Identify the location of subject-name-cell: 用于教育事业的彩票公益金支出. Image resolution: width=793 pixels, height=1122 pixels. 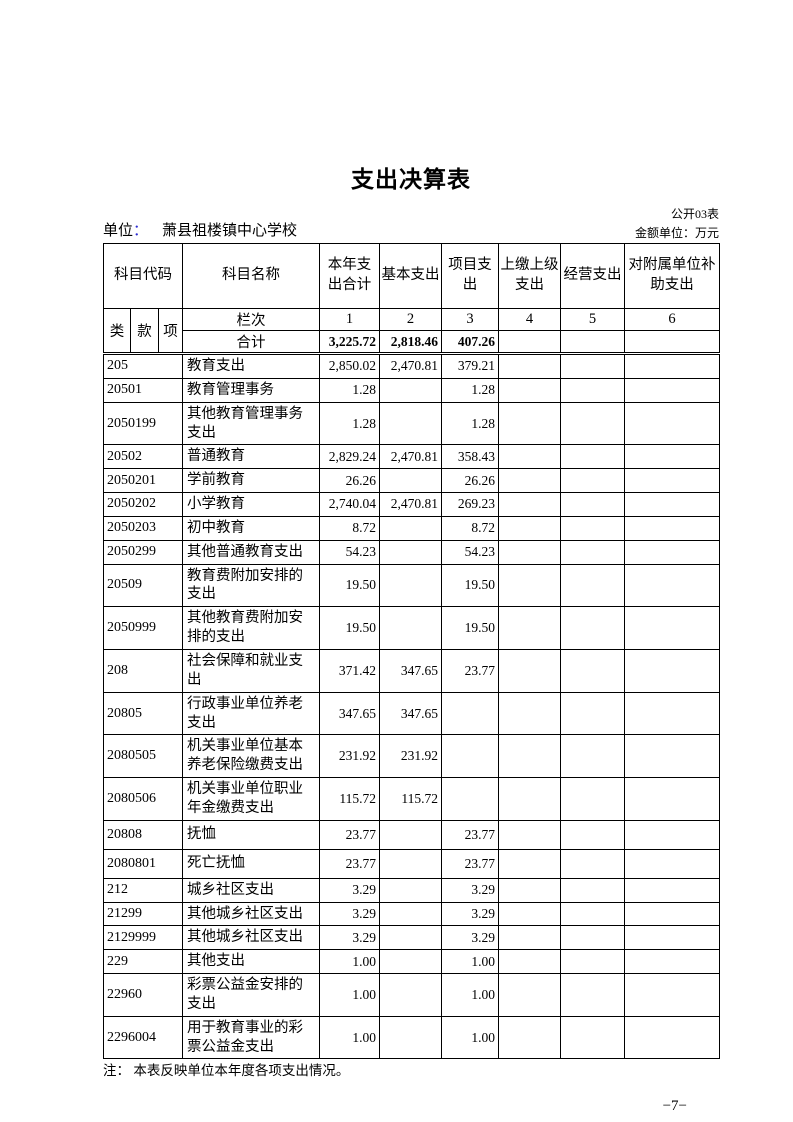
(251, 1037).